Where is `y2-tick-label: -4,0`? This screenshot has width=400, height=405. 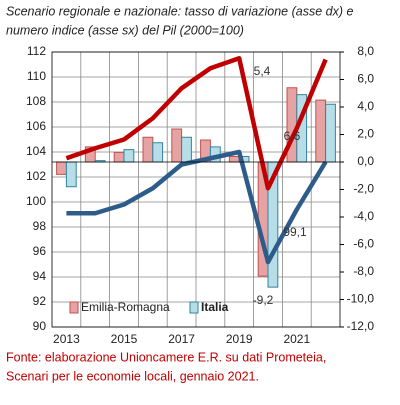 y2-tick-label: -4,0 is located at coordinates (363, 216).